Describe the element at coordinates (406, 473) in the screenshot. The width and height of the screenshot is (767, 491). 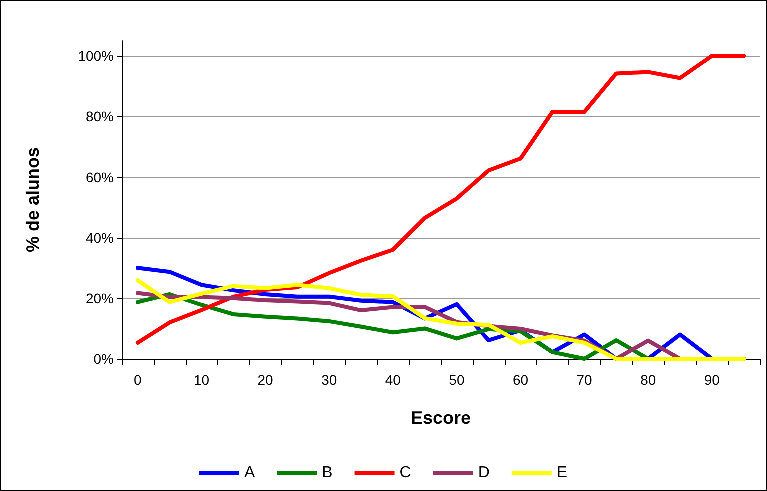
I see `legend-label: C` at that location.